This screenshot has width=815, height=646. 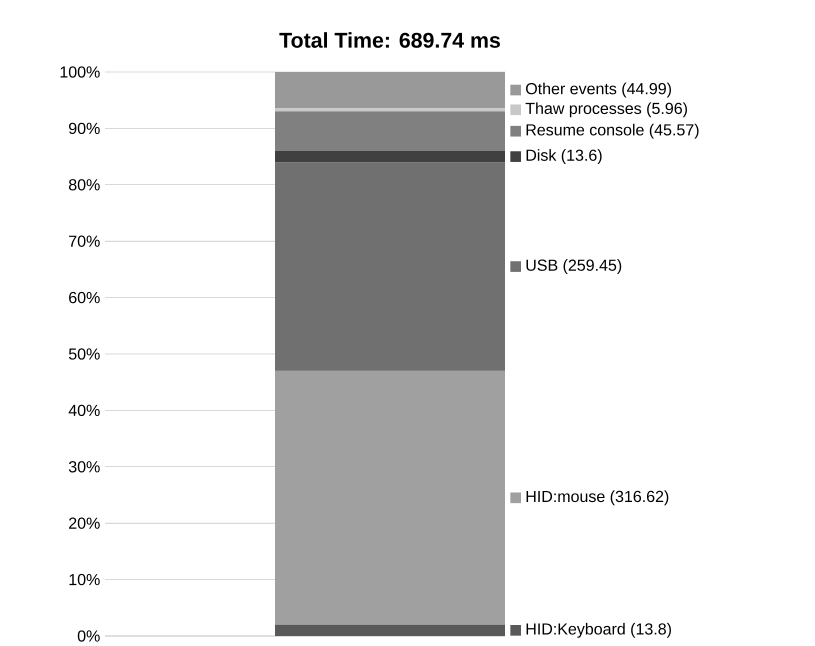 I want to click on y-tick-label: 80%, so click(x=84, y=184).